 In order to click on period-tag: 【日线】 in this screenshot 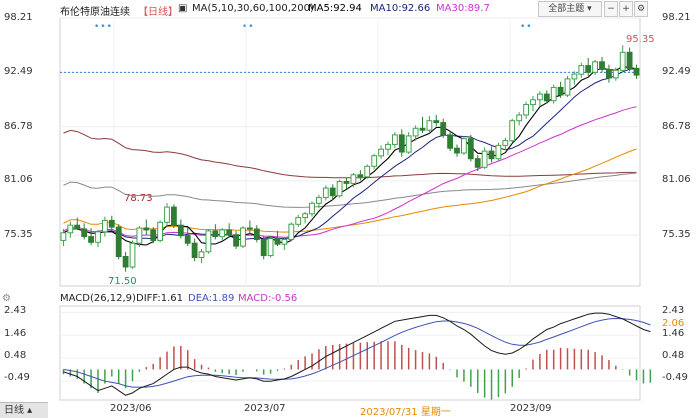, I will do `click(158, 12)`.